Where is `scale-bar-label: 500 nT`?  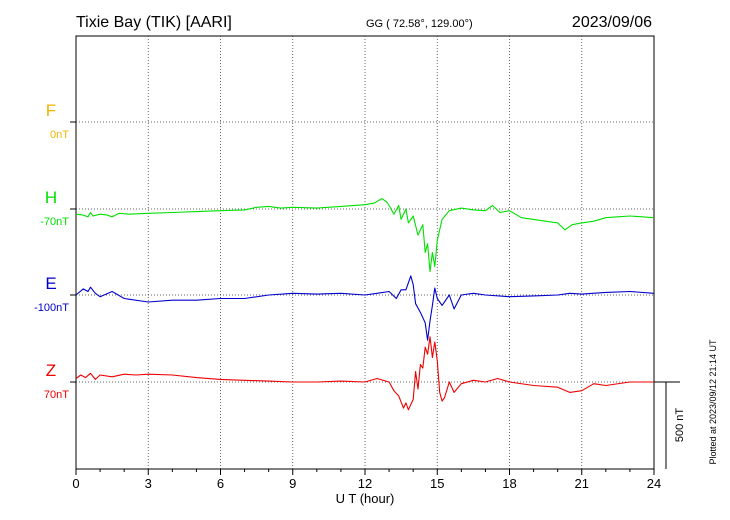
scale-bar-label: 500 nT is located at coordinates (680, 425).